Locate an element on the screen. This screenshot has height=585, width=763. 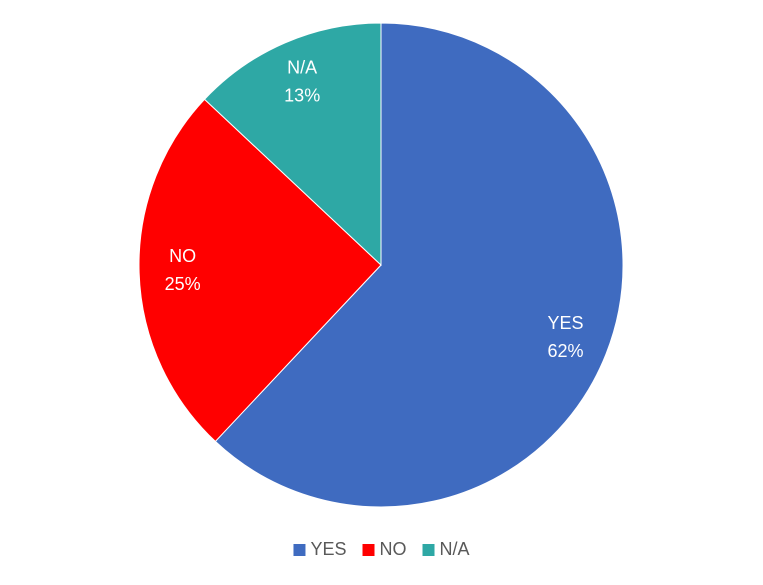
legend-label: N/A is located at coordinates (455, 549).